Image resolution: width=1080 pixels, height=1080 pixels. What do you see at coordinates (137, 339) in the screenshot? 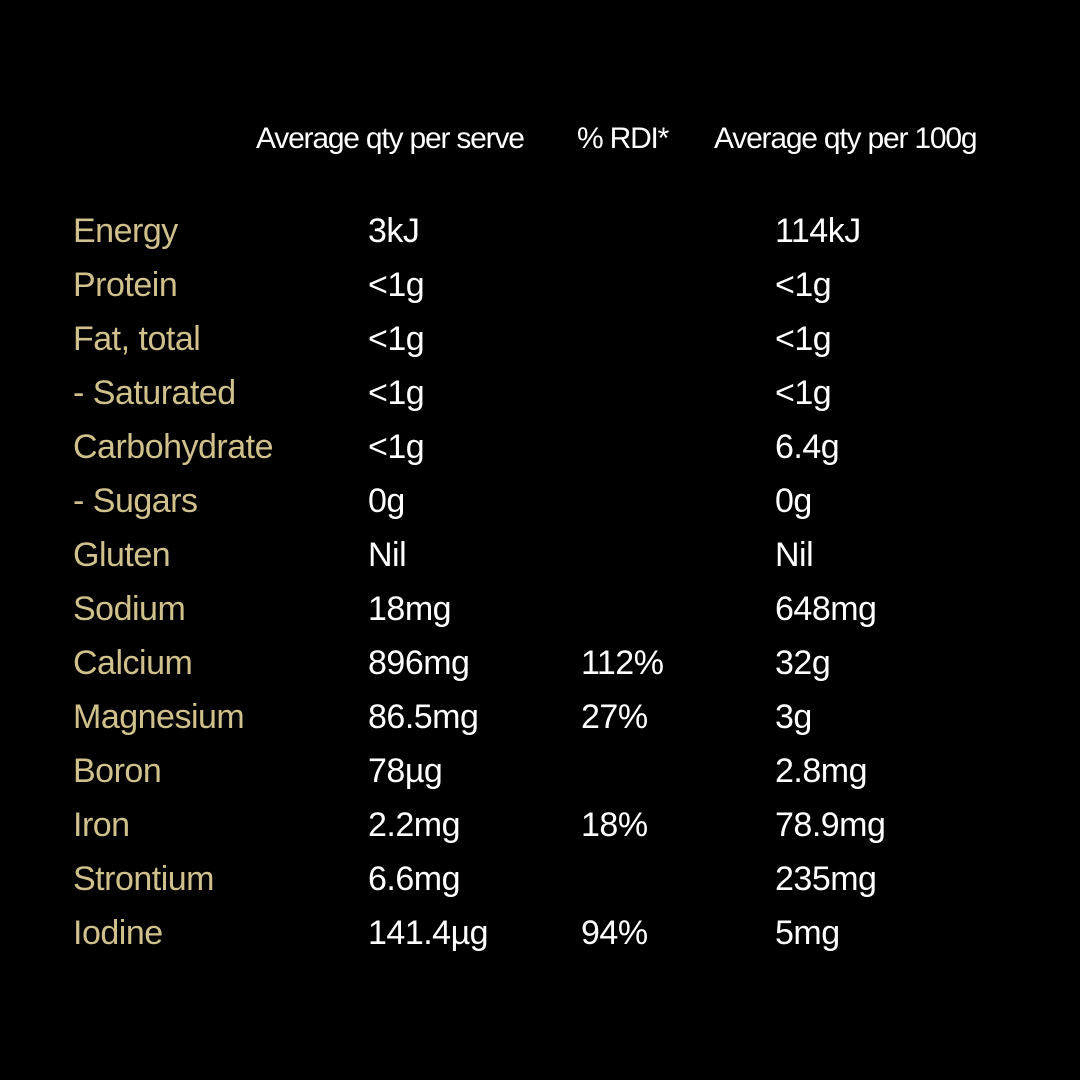
I see `nutrient-name: Fat, total` at bounding box center [137, 339].